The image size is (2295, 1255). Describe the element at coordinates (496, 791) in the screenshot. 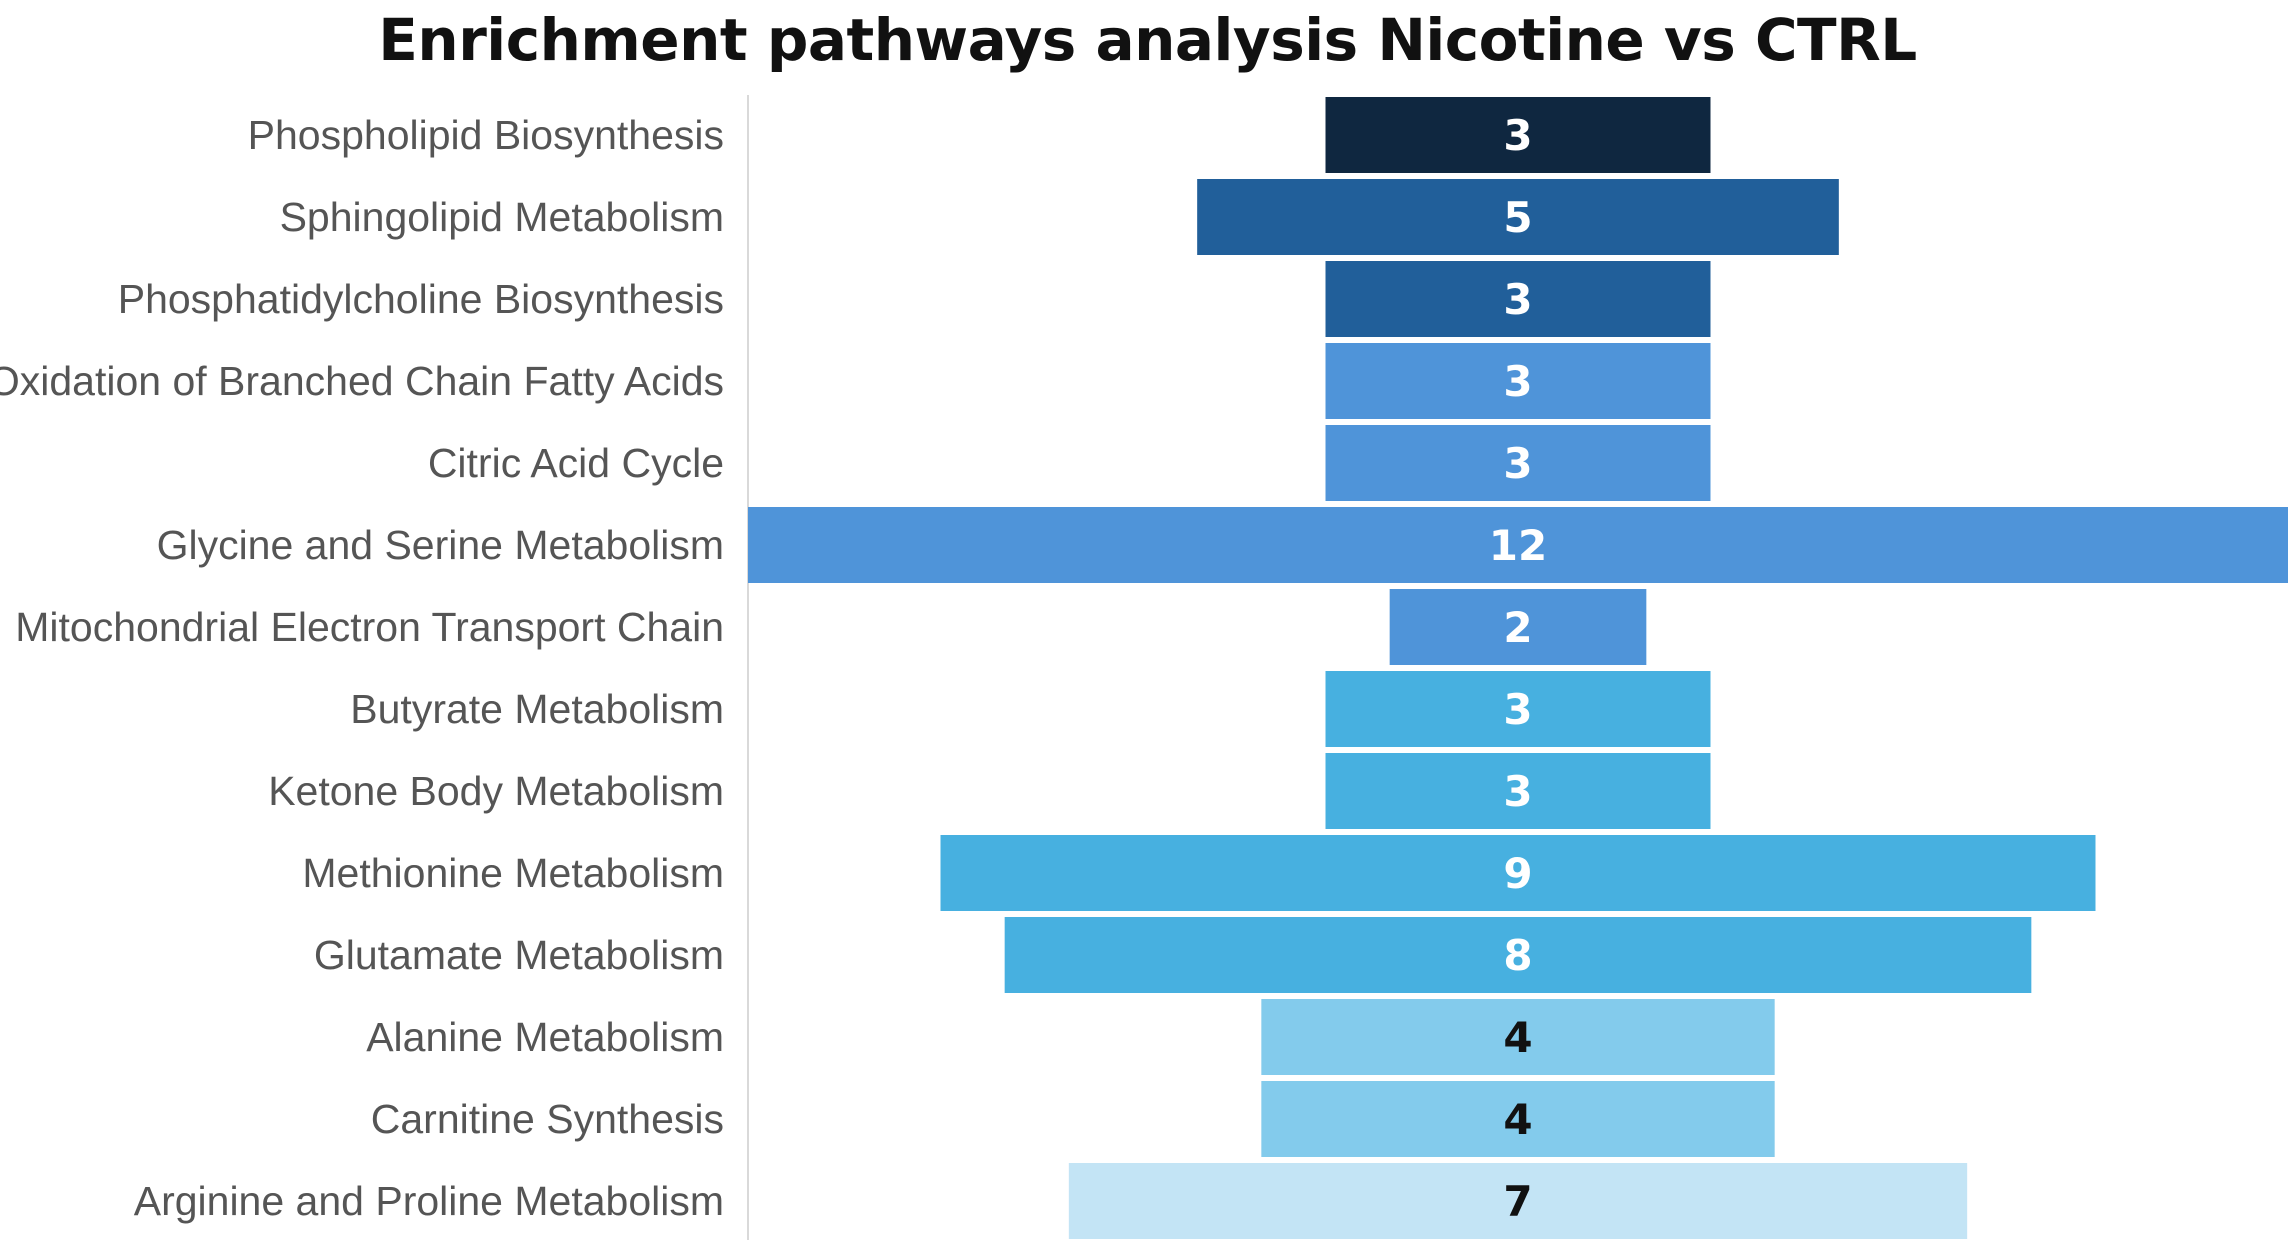

I see `category-label: Ketone Body Metabolism` at that location.